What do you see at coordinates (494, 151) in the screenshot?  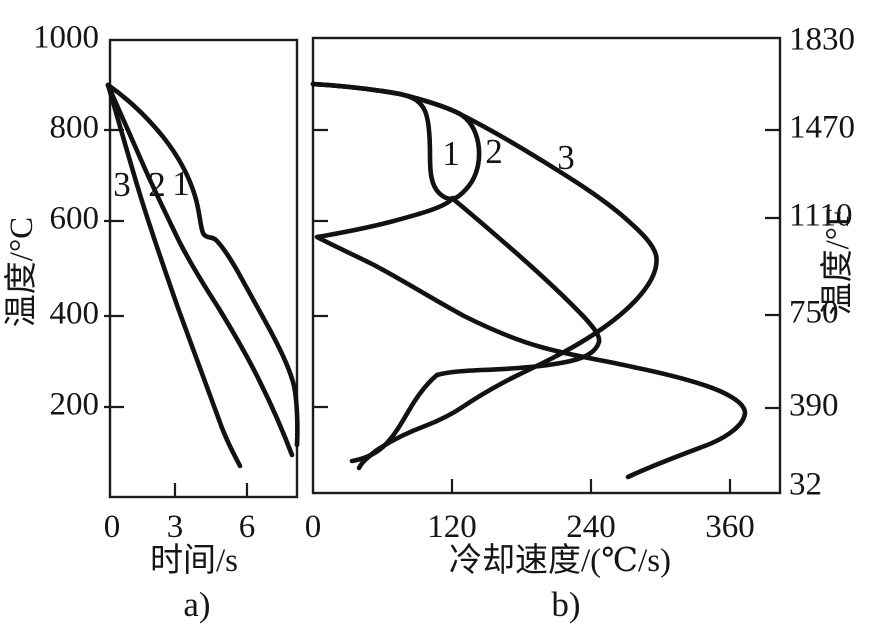 I see `panel-b-curve-2-label: 2` at bounding box center [494, 151].